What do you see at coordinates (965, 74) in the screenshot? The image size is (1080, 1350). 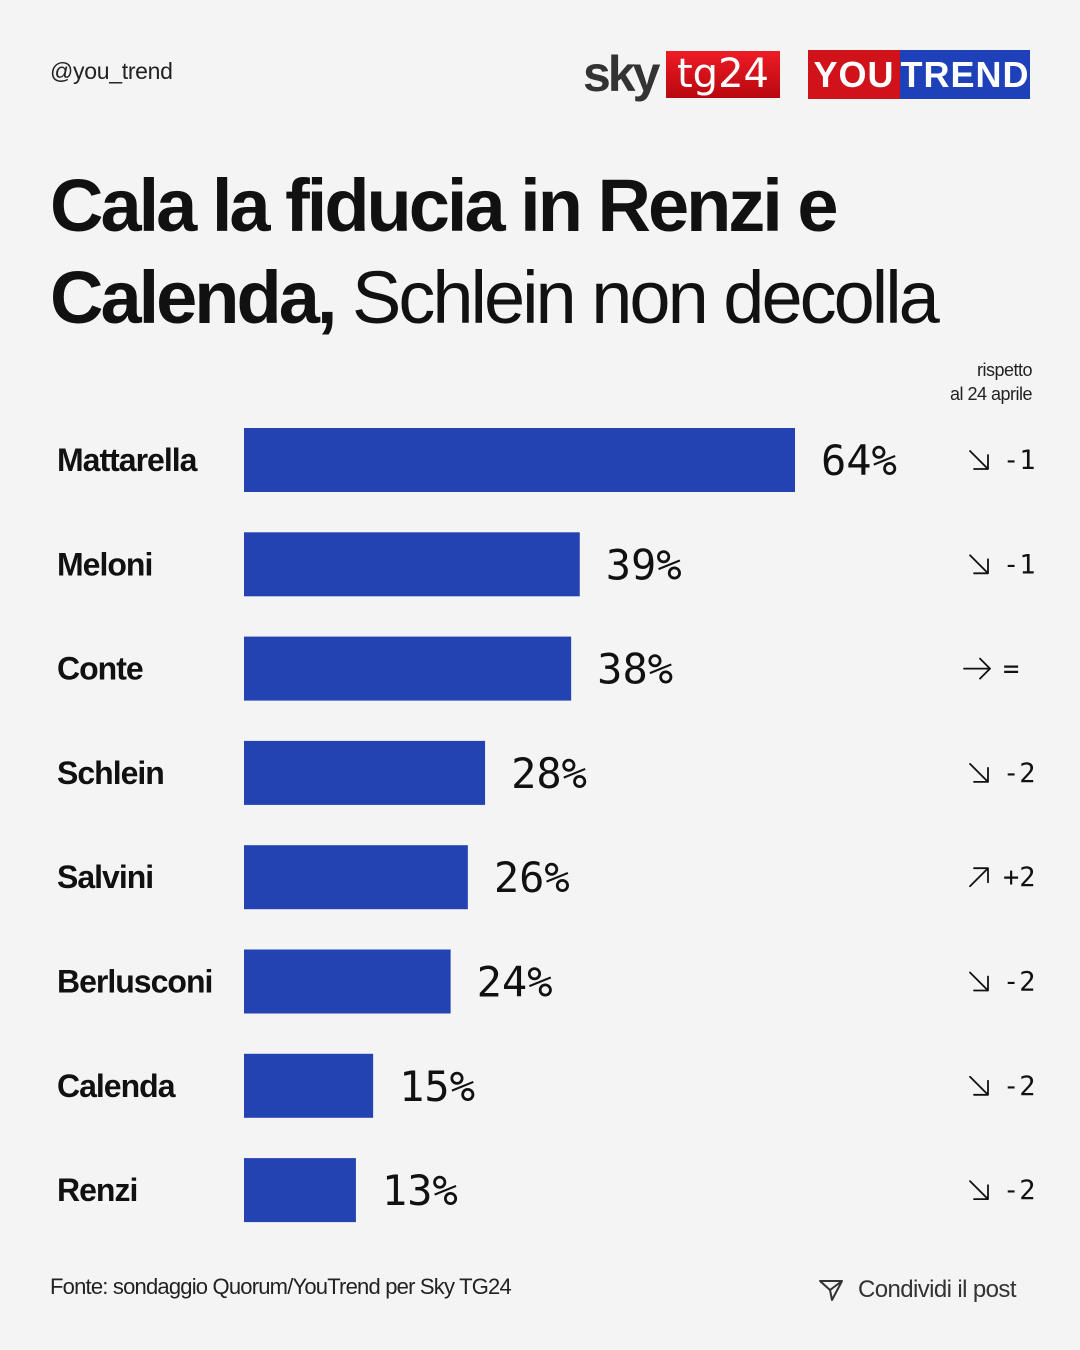 I see `youtrend-logo-trend: TREND` at bounding box center [965, 74].